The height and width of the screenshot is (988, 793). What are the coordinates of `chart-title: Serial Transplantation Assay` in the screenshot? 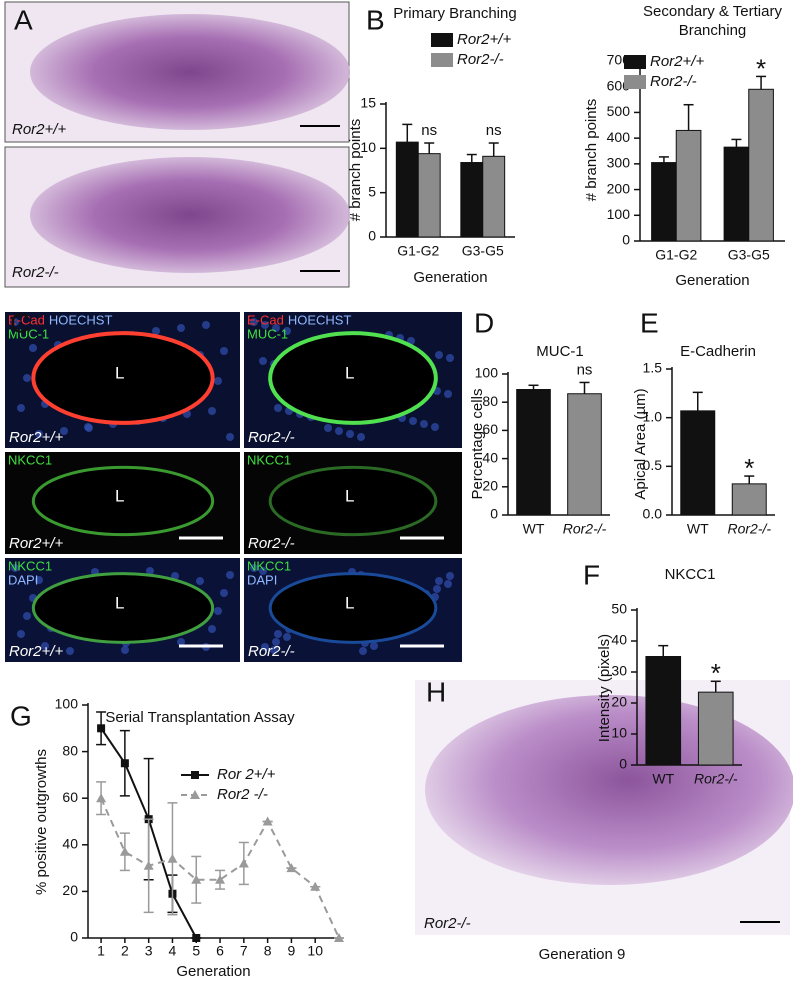 It's located at (200, 717).